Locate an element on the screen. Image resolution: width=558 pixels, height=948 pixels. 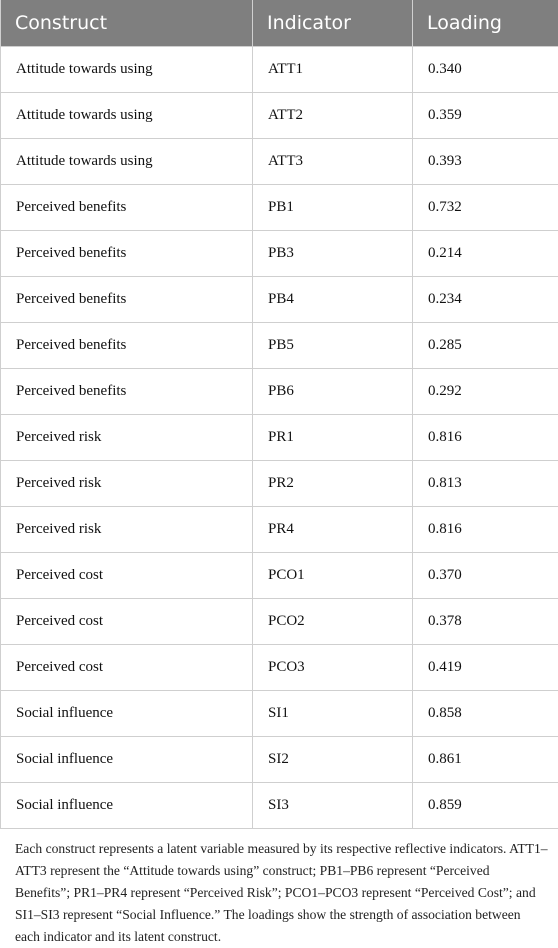
table-cell: 0.419 is located at coordinates (485, 667).